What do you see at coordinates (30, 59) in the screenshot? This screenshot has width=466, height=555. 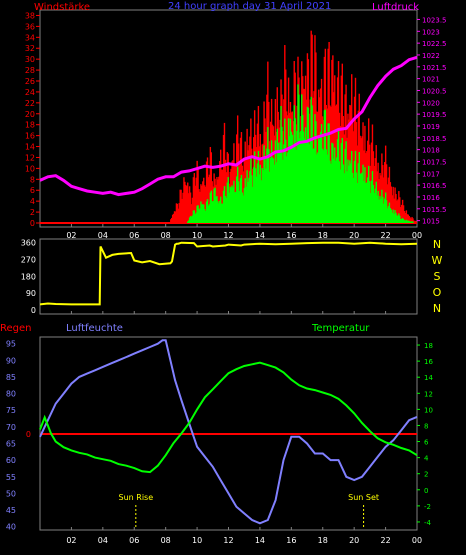 I see `wind-tick-label: 30` at bounding box center [30, 59].